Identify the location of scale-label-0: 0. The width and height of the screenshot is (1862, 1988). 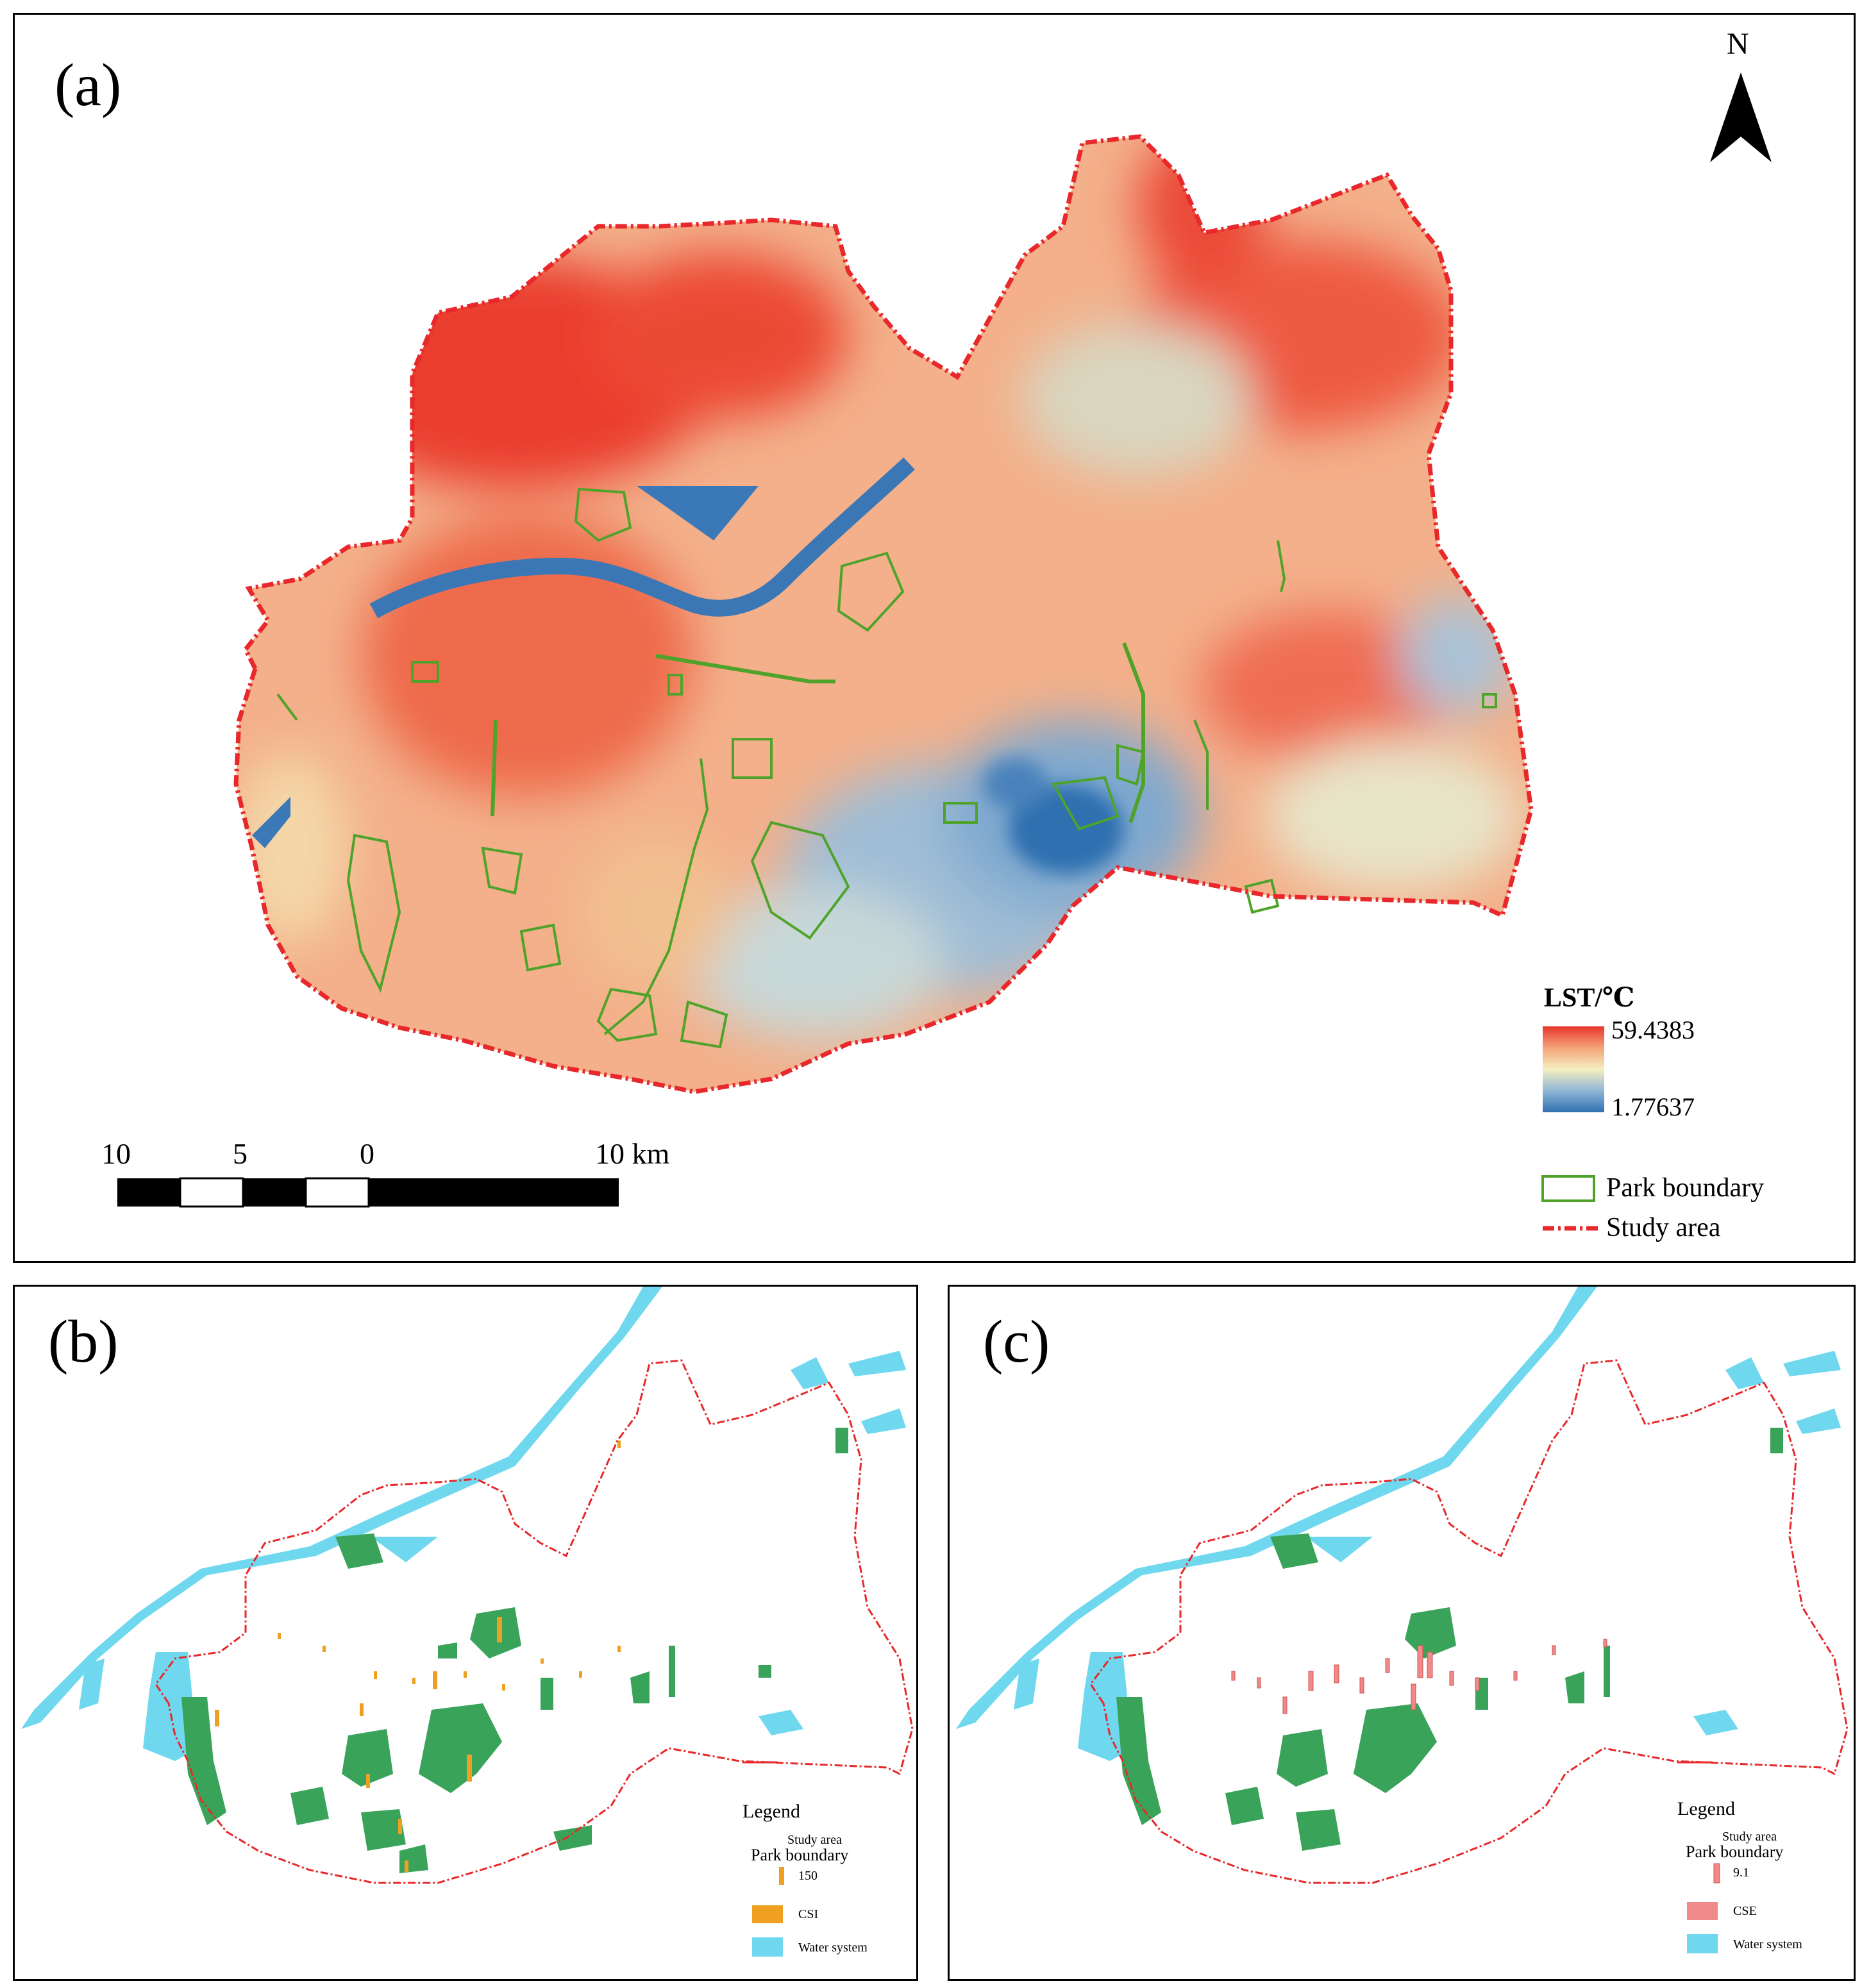
(367, 1153).